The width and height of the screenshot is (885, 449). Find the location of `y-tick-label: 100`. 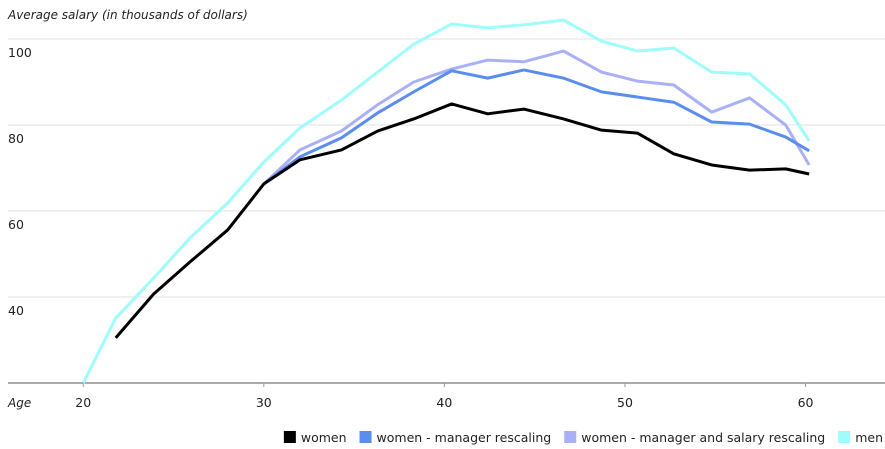

y-tick-label: 100 is located at coordinates (20, 52).